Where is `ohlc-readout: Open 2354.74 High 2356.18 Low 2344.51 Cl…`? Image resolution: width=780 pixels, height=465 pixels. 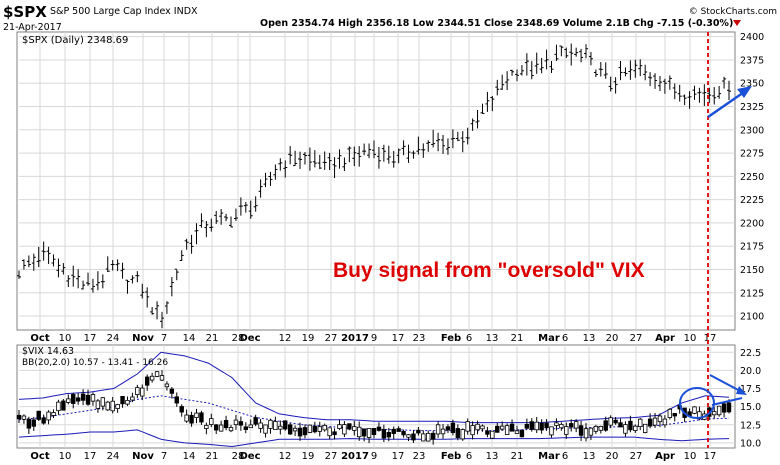 ohlc-readout: Open 2354.74 High 2356.18 Low 2344.51 Cl… is located at coordinates (496, 23).